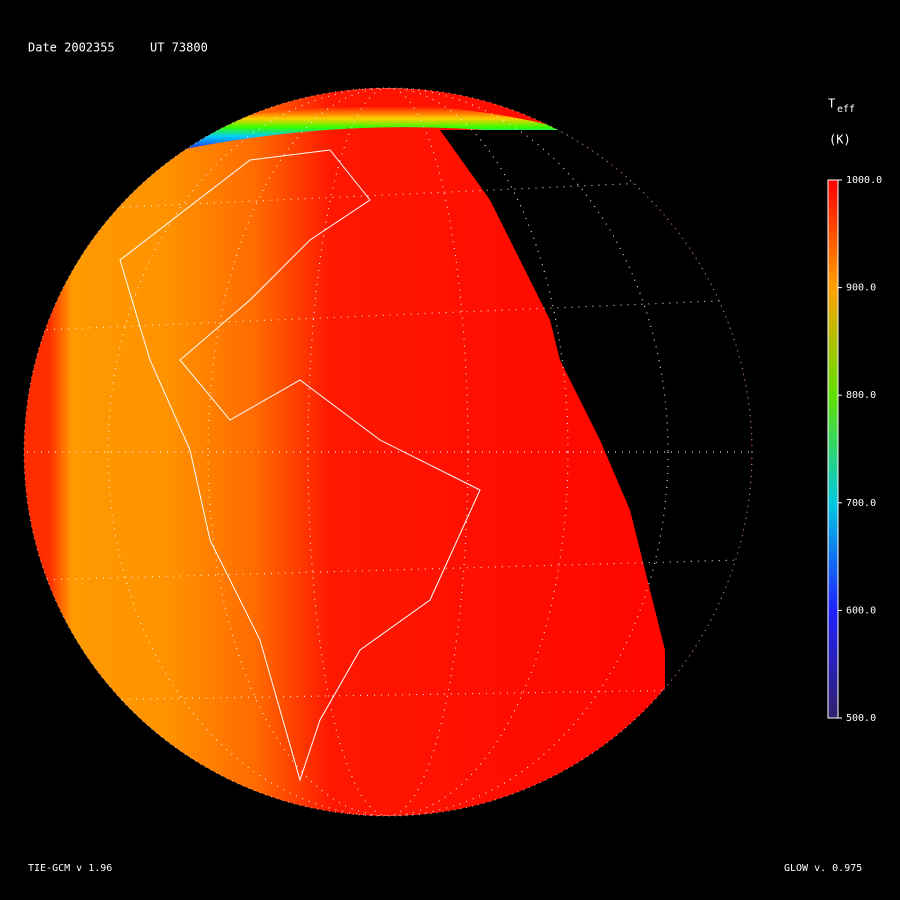 This screenshot has width=900, height=900. Describe the element at coordinates (71, 48) in the screenshot. I see `date-label: Date 2002355` at that location.